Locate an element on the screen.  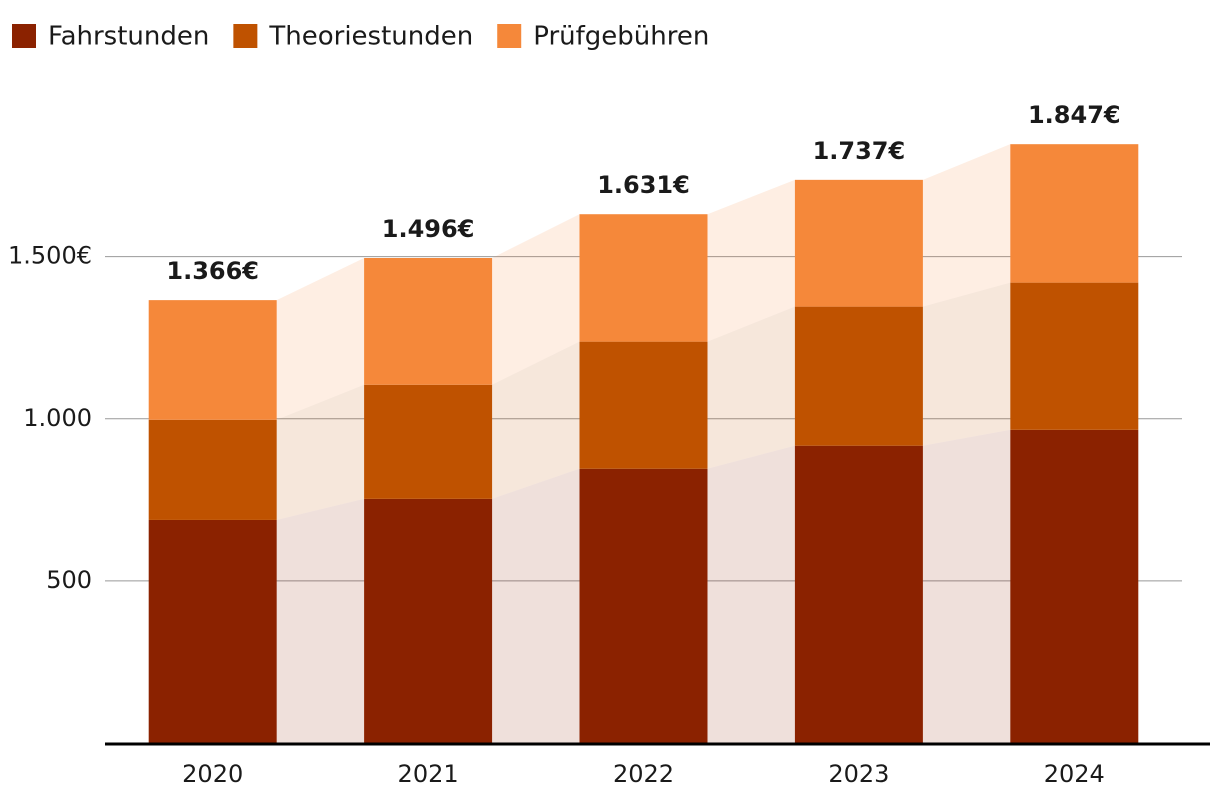
y-tick-label: 1.000 is located at coordinates (57, 418).